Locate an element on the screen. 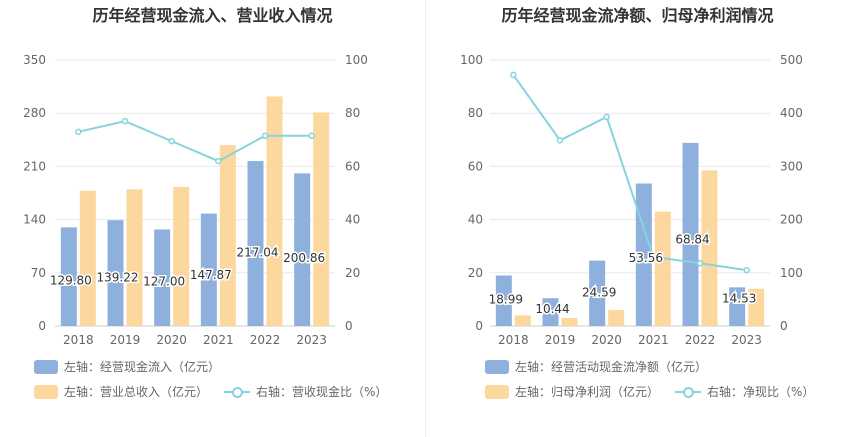 Image resolution: width=850 pixels, height=437 pixels. legend-item-revenue-cash-ratio: 右轴：营收现金比（%） is located at coordinates (305, 391).